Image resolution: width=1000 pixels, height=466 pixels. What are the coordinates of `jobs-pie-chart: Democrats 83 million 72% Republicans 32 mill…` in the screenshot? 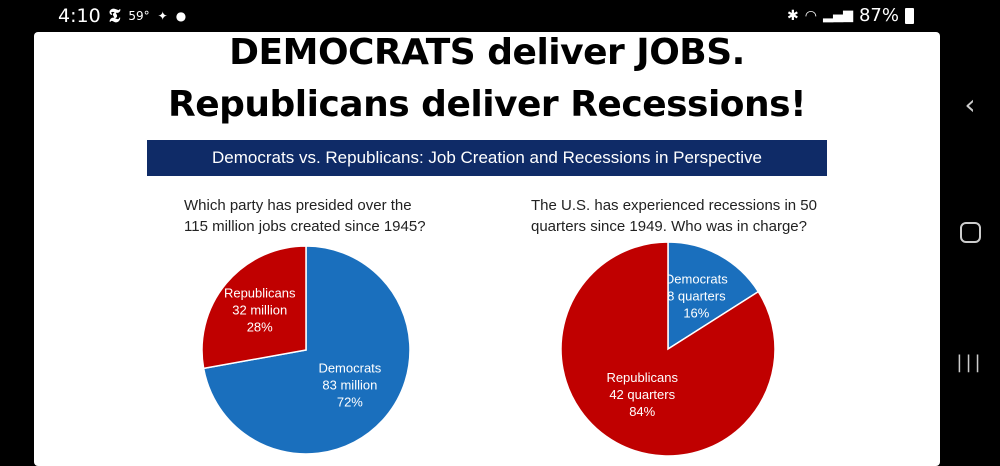 It's located at (306, 350).